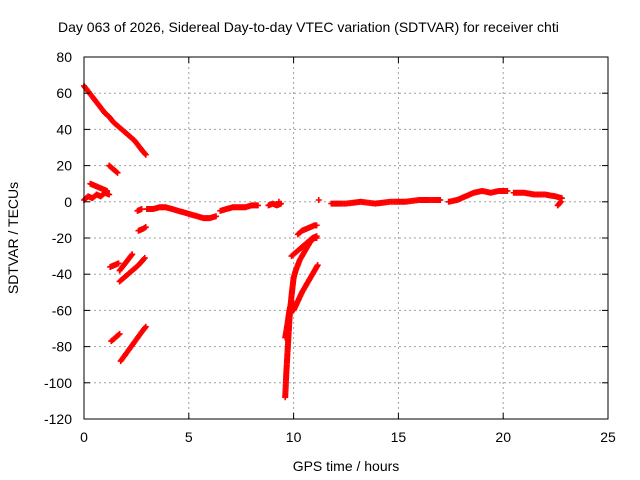  What do you see at coordinates (13, 238) in the screenshot?
I see `y-axis-label: SDTVAR / TECUs` at bounding box center [13, 238].